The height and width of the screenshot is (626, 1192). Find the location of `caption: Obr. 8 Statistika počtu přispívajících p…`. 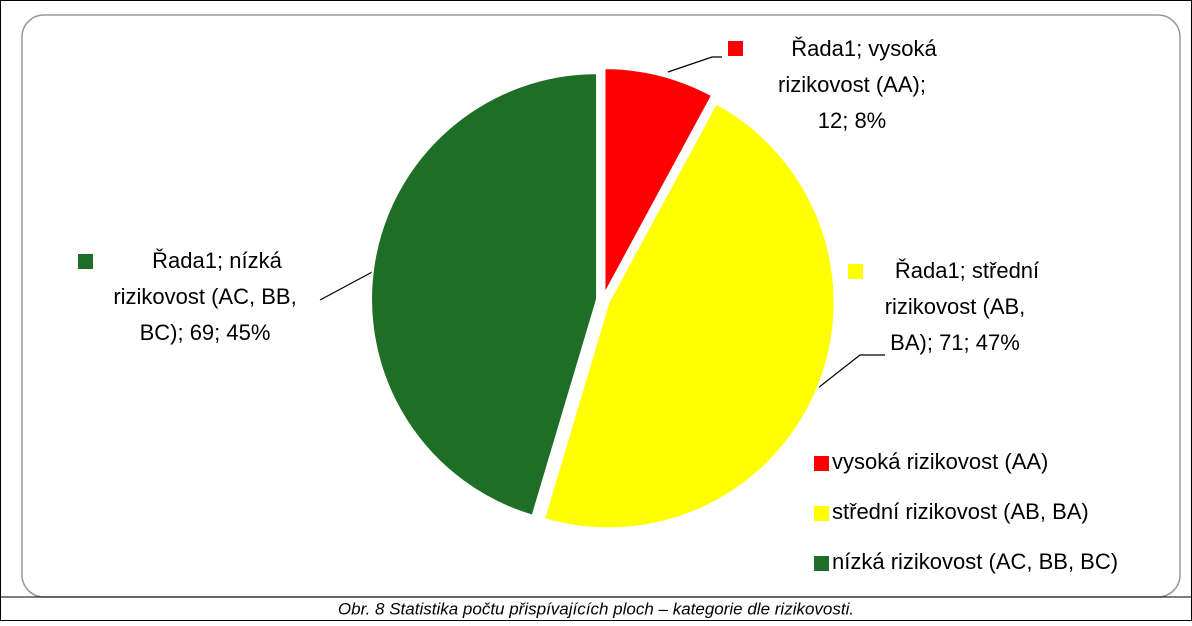

caption: Obr. 8 Statistika počtu přispívajících p… is located at coordinates (596, 608).